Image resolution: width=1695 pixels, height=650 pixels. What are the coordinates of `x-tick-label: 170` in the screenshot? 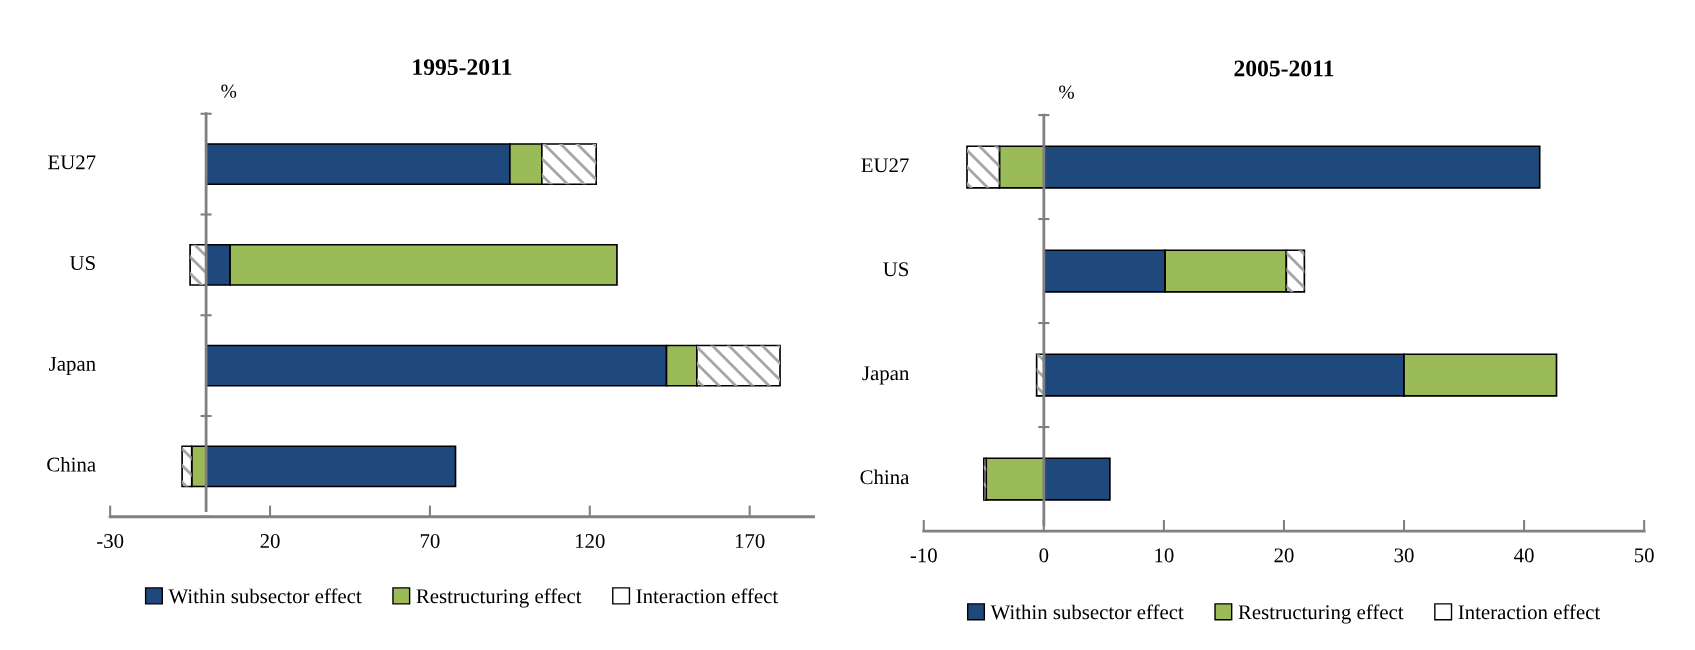 It's located at (750, 541).